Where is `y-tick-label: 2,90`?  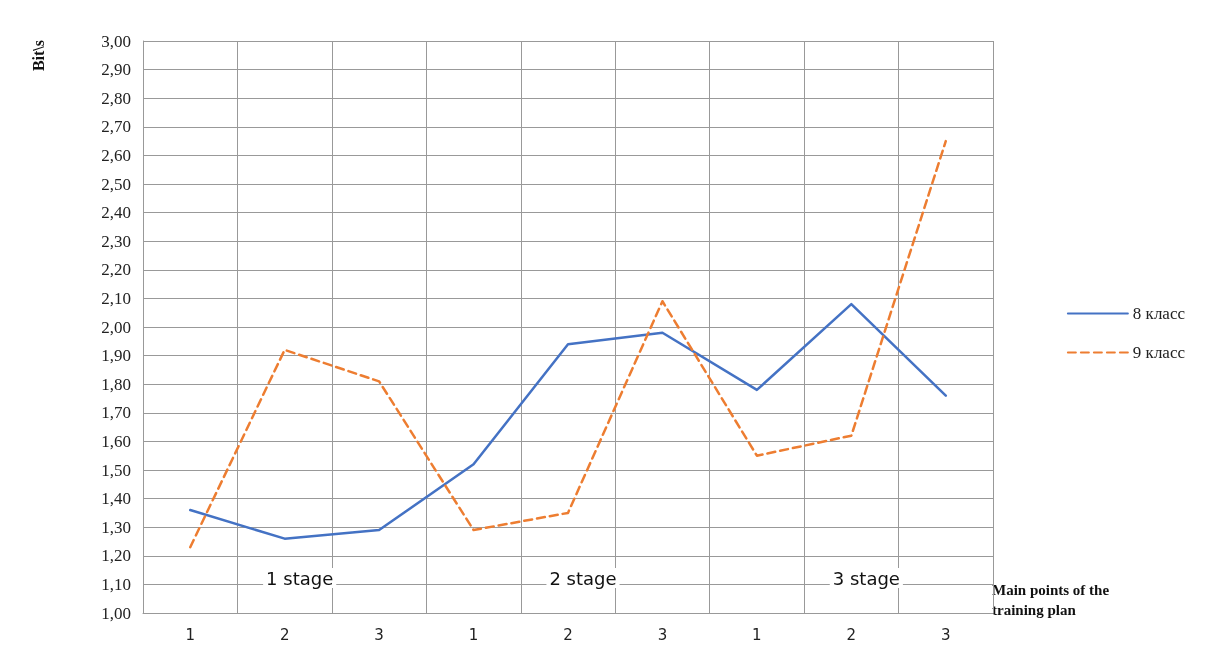 y-tick-label: 2,90 is located at coordinates (116, 70).